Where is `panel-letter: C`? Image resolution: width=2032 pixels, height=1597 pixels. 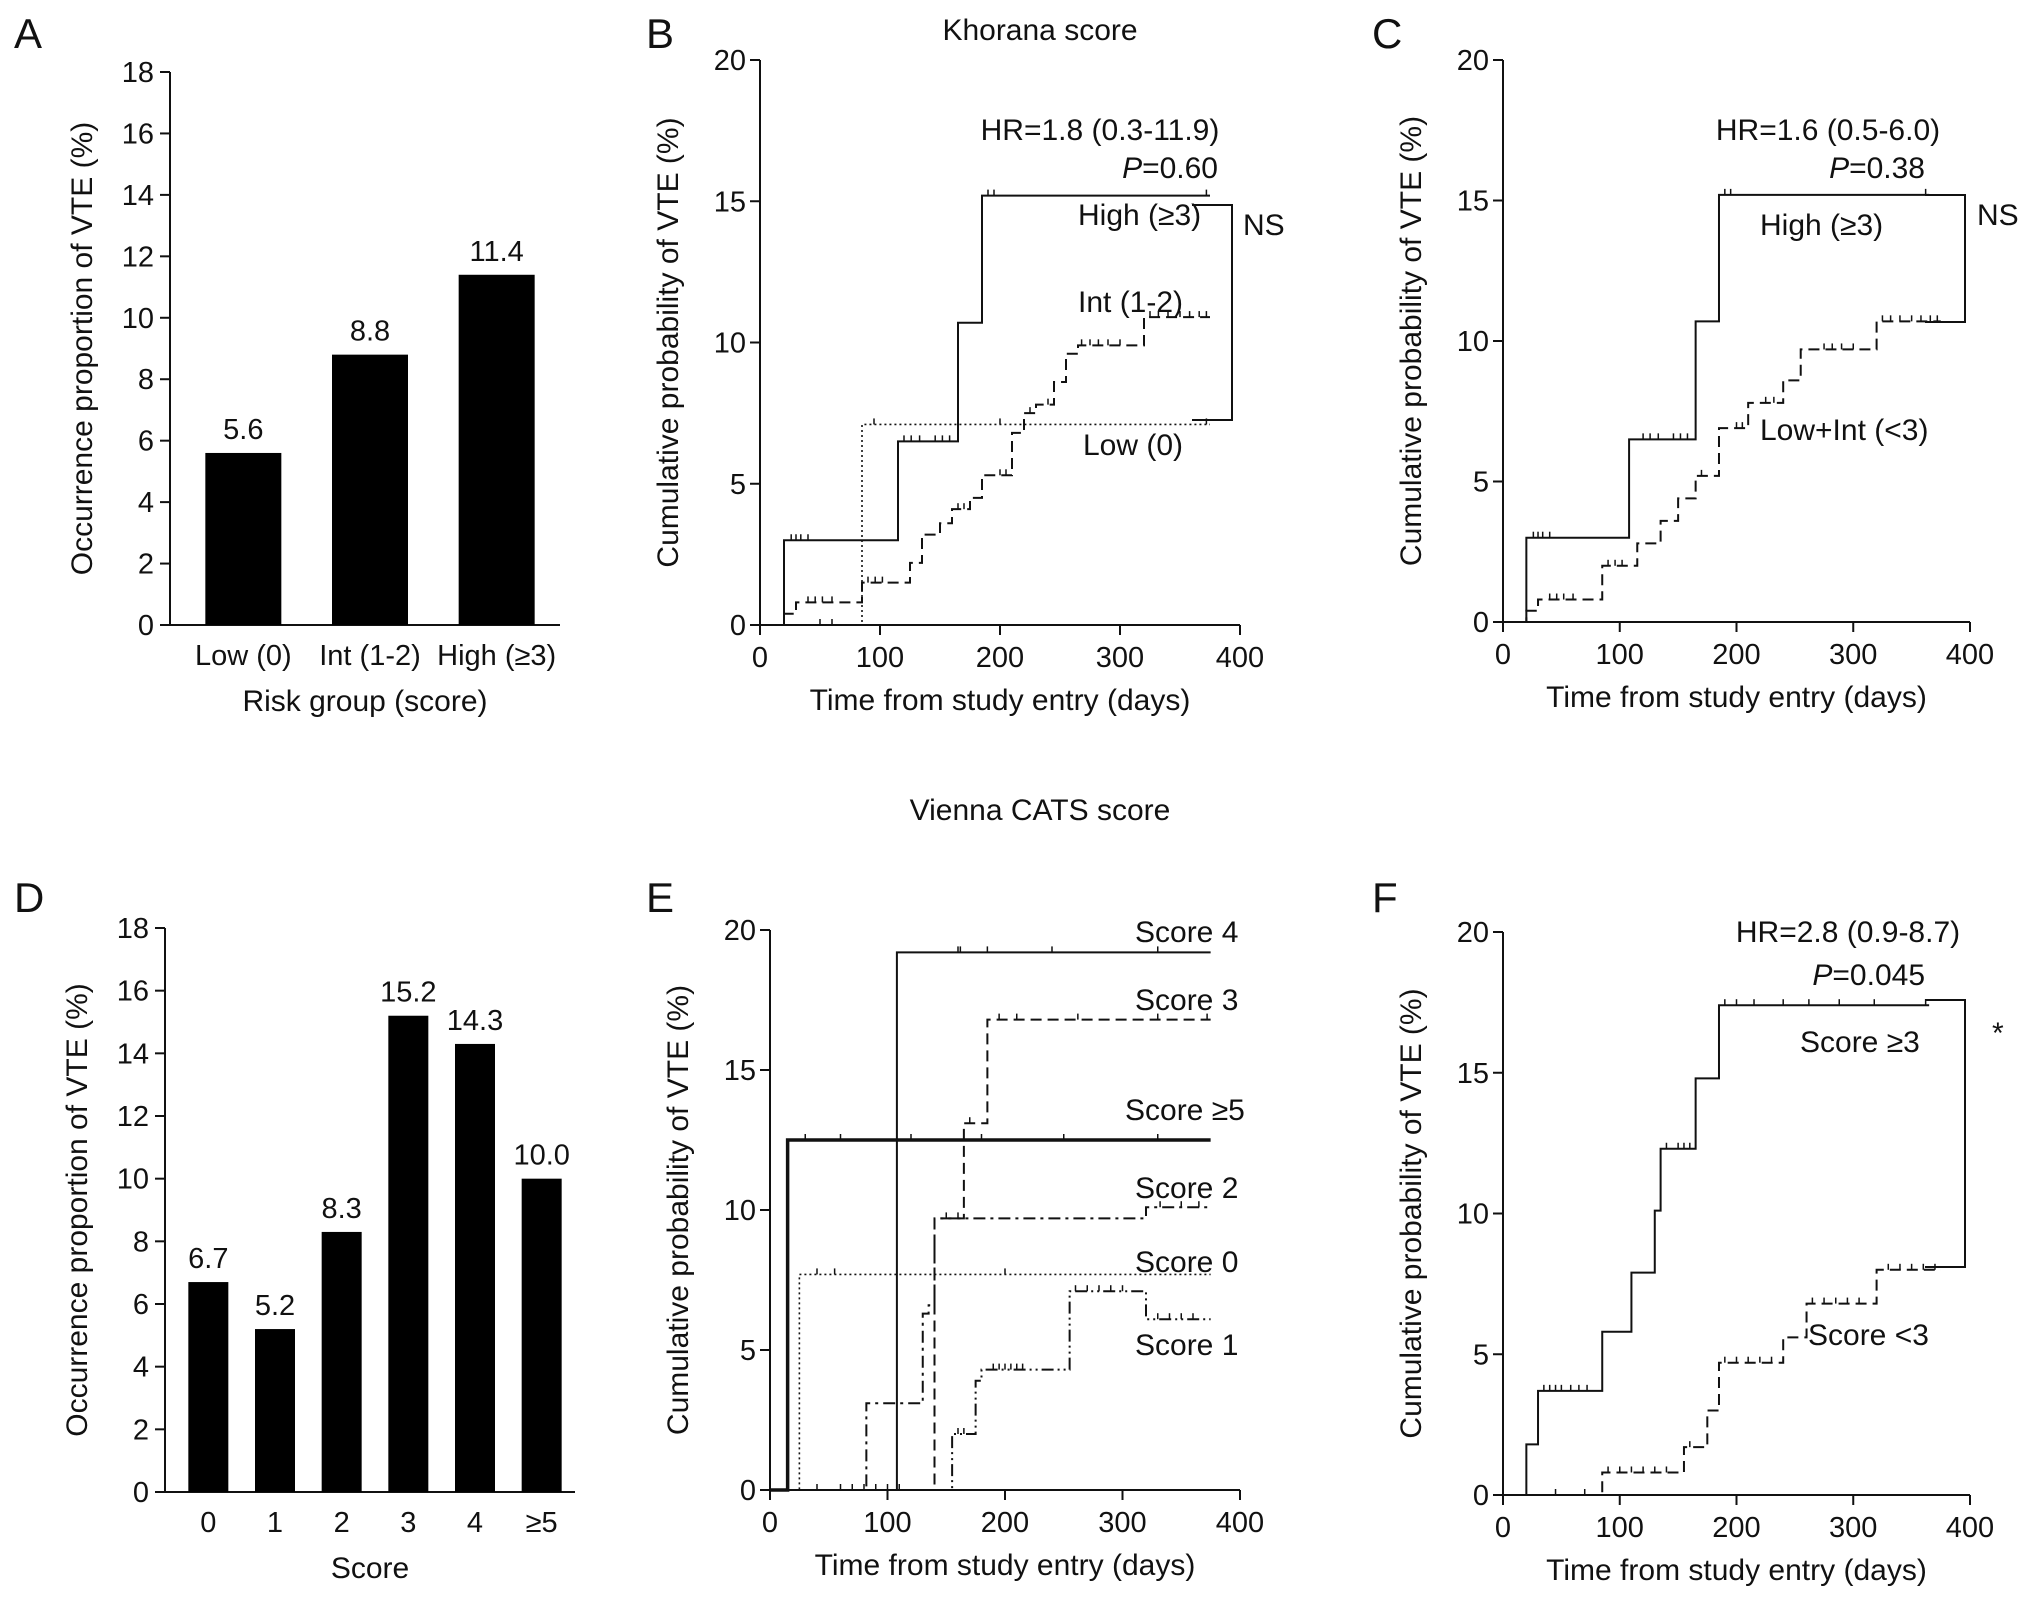 panel-letter: C is located at coordinates (1387, 33).